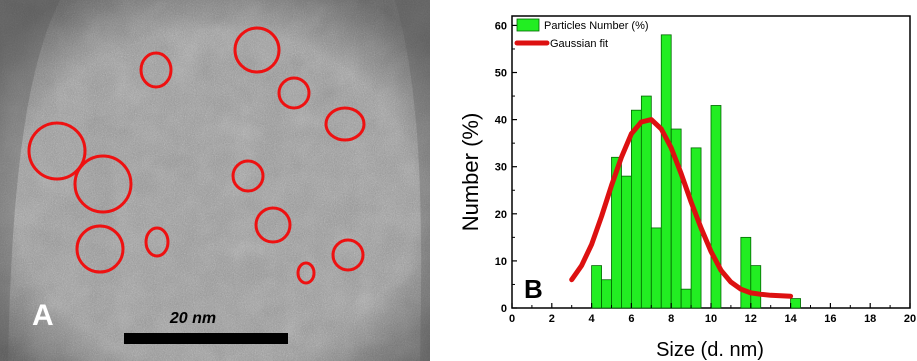 The width and height of the screenshot is (917, 361). Describe the element at coordinates (528, 25) in the screenshot. I see `legend-swatch-bars` at that location.